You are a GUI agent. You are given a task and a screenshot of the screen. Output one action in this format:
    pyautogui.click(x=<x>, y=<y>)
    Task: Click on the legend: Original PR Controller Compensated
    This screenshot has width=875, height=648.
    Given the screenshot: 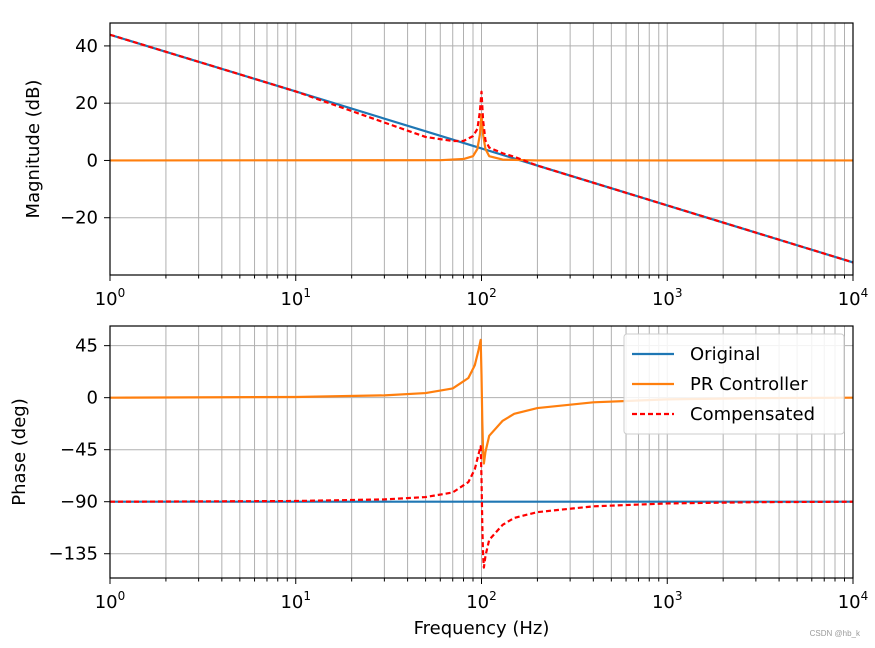 What is the action you would take?
    pyautogui.click(x=734, y=384)
    